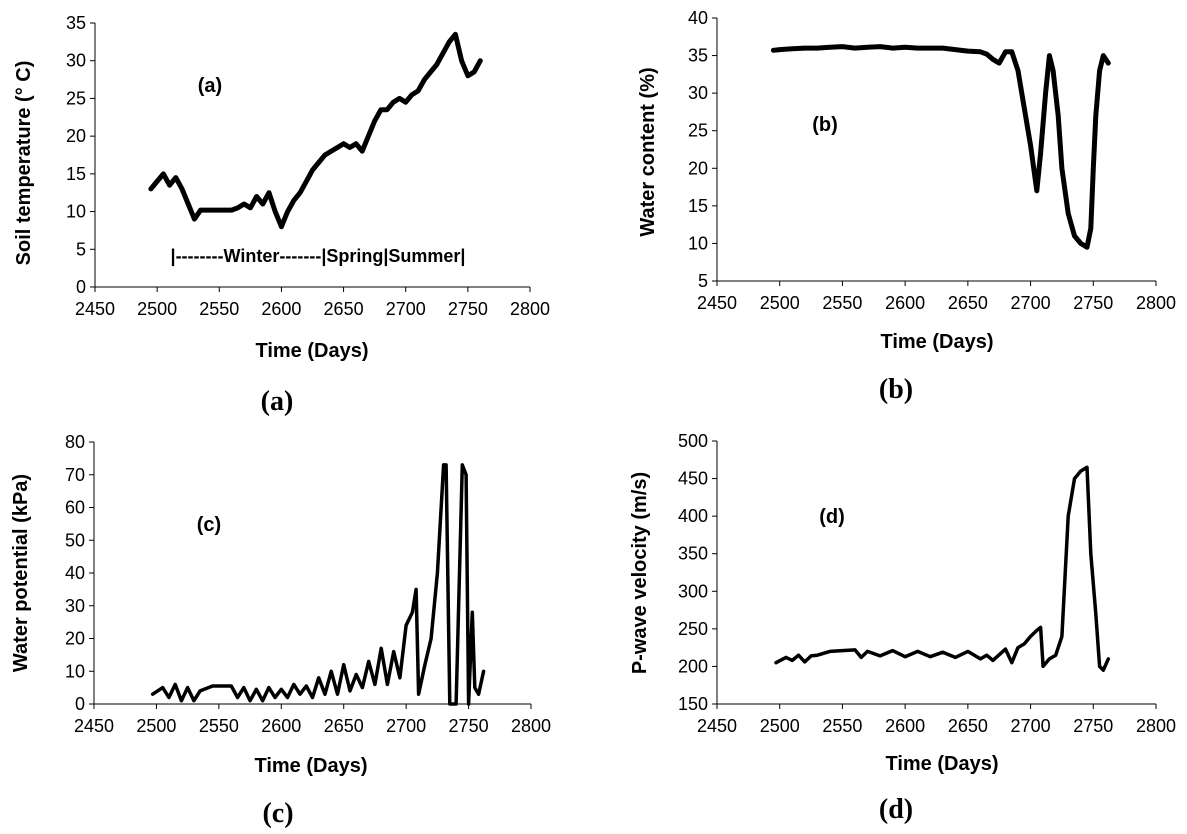  Describe the element at coordinates (942, 568) in the screenshot. I see `panel-d-series-line` at that location.